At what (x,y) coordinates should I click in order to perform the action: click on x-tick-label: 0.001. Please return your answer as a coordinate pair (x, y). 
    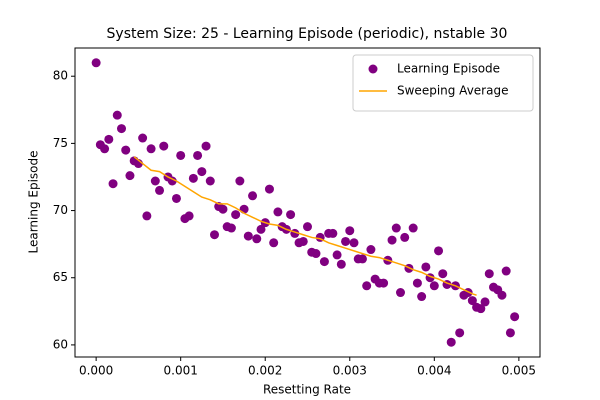
    Looking at the image, I should click on (181, 371).